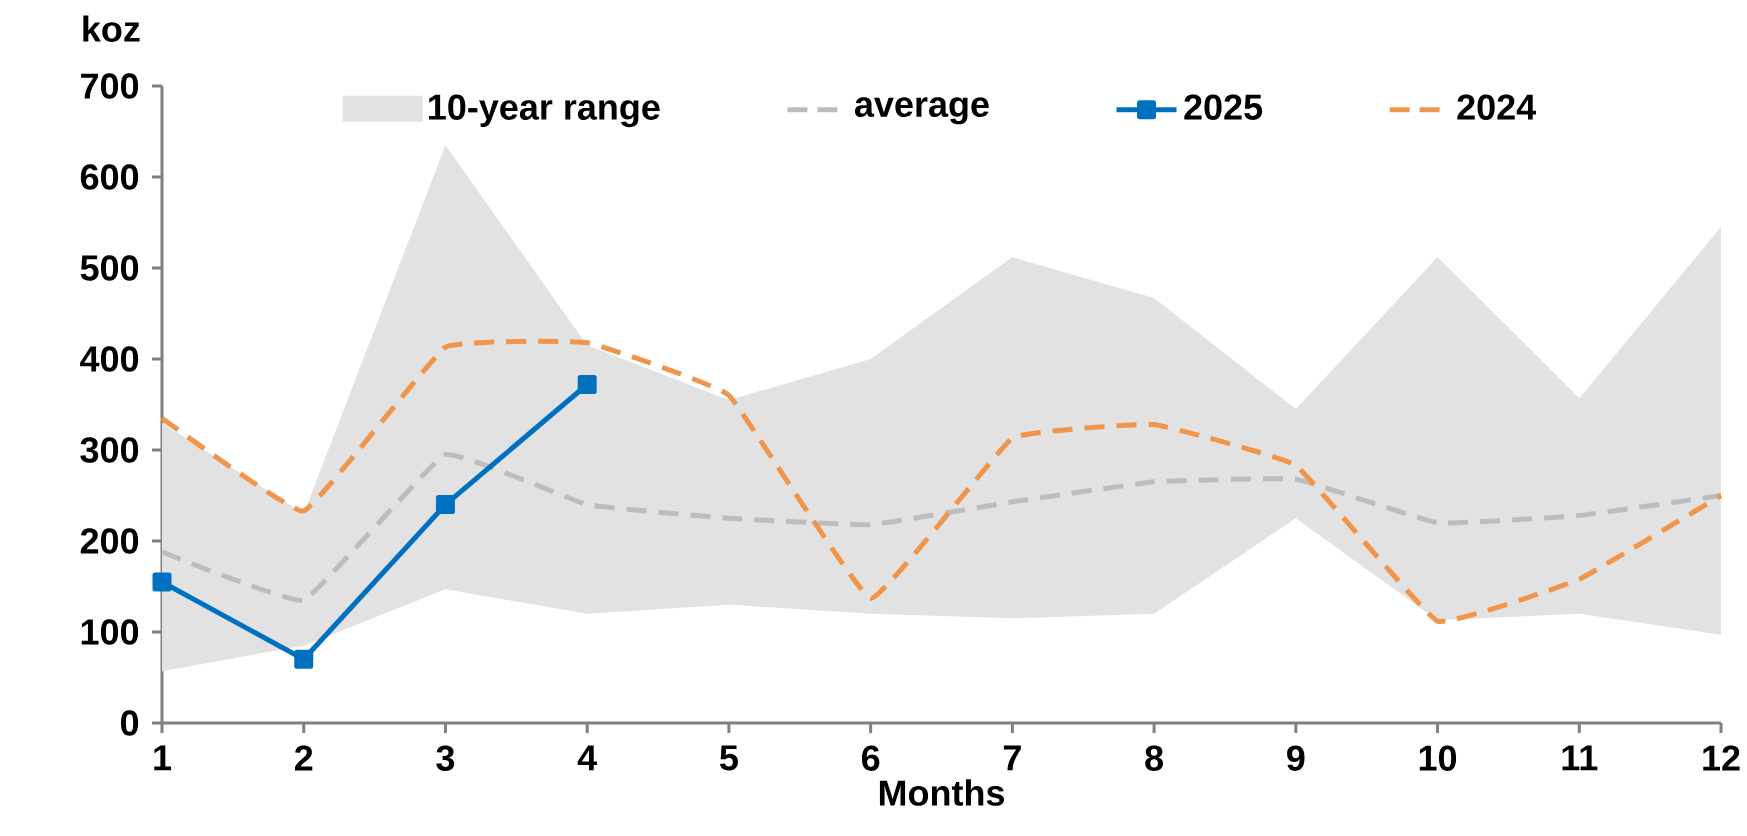 This screenshot has height=836, width=1747. Describe the element at coordinates (109, 268) in the screenshot. I see `y-tick-label: 500` at that location.